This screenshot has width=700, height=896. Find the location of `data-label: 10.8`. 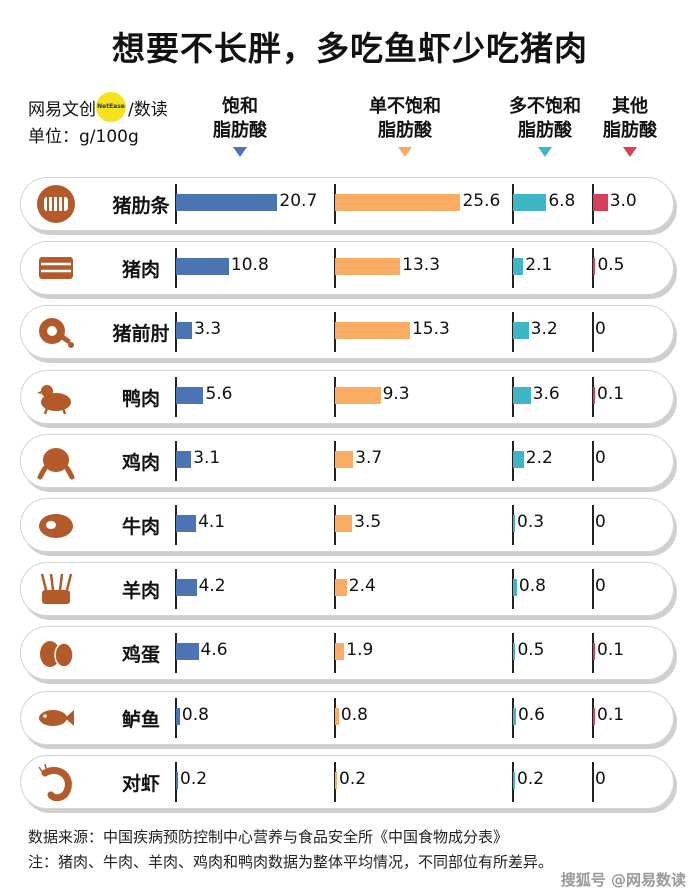

data-label: 10.8 is located at coordinates (249, 265).